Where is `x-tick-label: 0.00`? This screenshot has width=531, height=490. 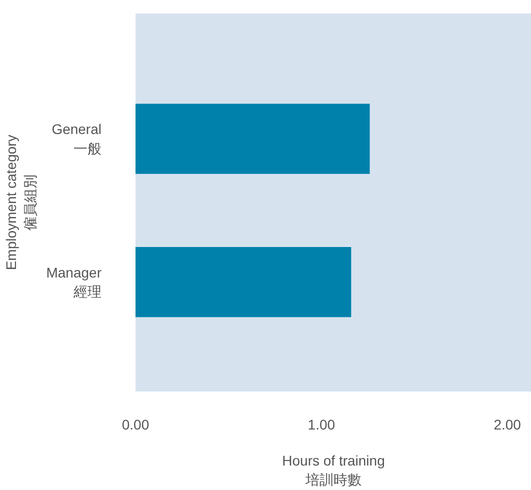
x-tick-label: 0.00 is located at coordinates (136, 424).